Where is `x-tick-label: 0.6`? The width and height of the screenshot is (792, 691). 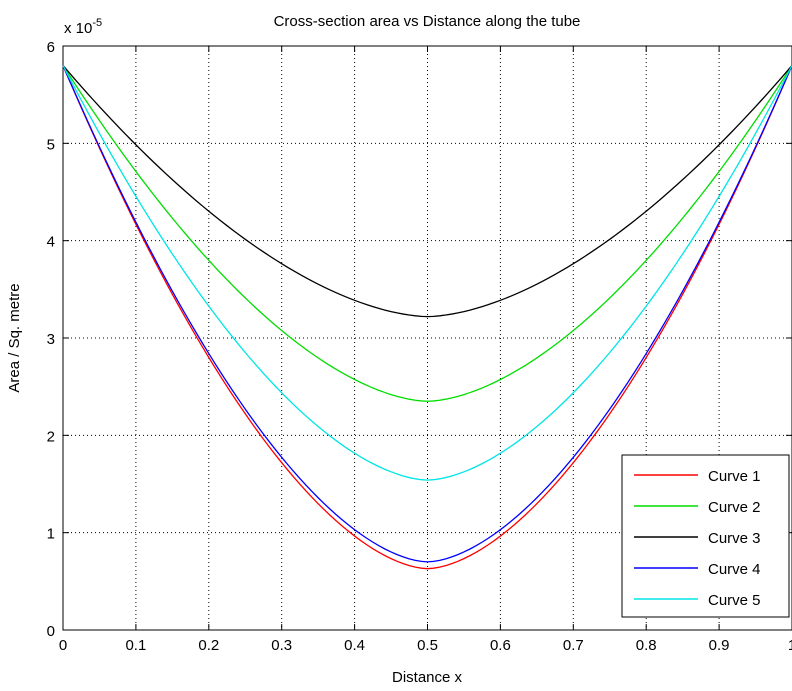
x-tick-label: 0.6 is located at coordinates (500, 645).